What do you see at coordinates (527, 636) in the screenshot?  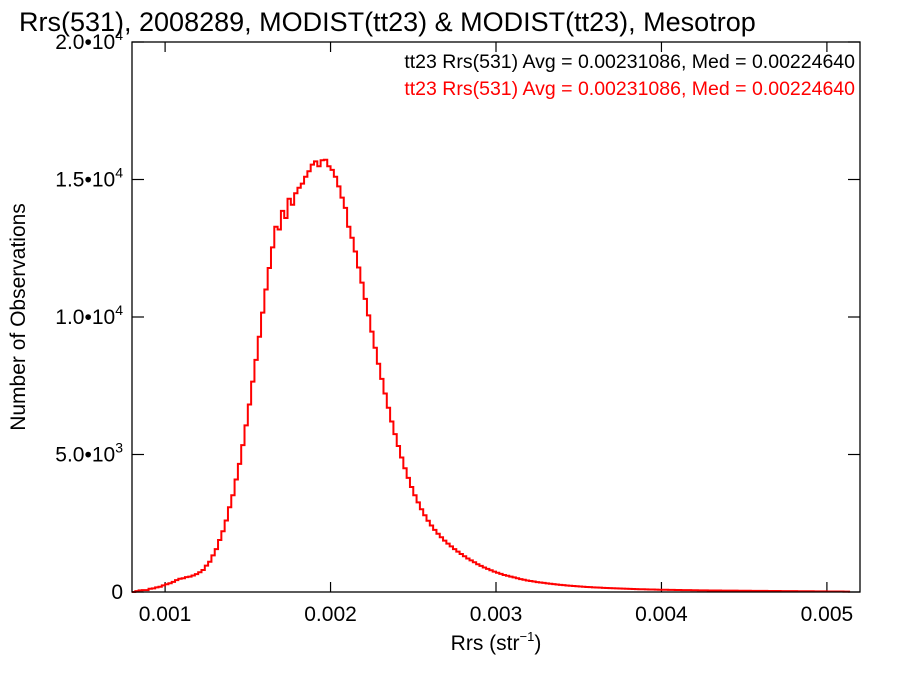 I see `x-axis-label-exponent: −1` at bounding box center [527, 636].